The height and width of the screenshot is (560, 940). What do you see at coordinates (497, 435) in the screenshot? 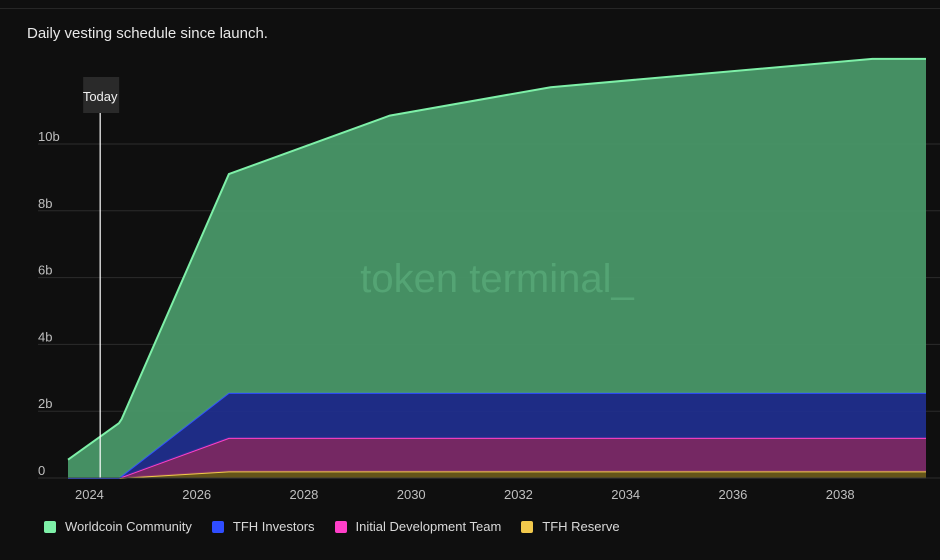
I see `area-tfh-investors` at bounding box center [497, 435].